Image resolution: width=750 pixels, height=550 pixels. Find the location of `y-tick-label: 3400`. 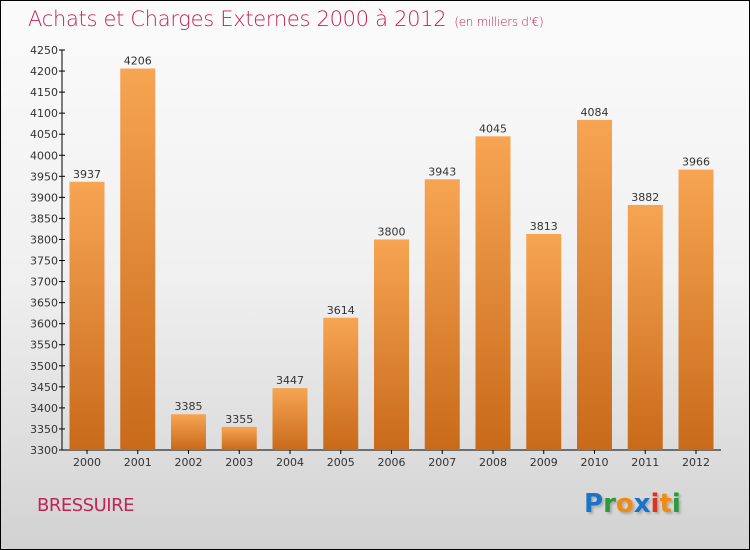

y-tick-label: 3400 is located at coordinates (44, 408).